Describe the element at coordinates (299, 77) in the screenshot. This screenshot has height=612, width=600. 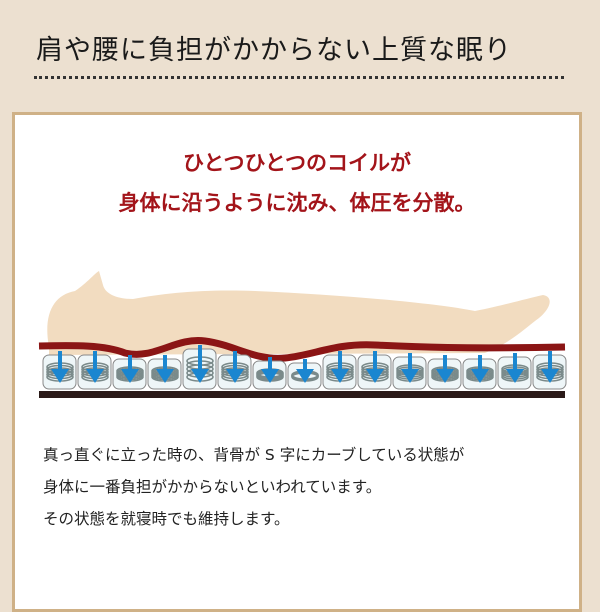
I see `title-divider` at that location.